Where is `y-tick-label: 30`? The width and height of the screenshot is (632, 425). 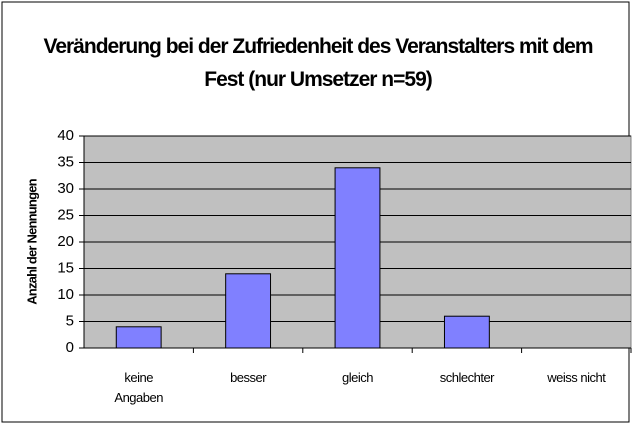 y-tick-label: 30 is located at coordinates (65, 188).